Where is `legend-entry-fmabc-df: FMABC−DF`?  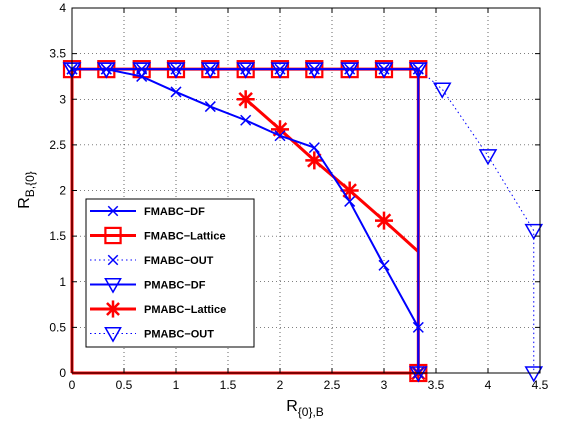 legend-entry-fmabc-df: FMABC−DF is located at coordinates (147, 211).